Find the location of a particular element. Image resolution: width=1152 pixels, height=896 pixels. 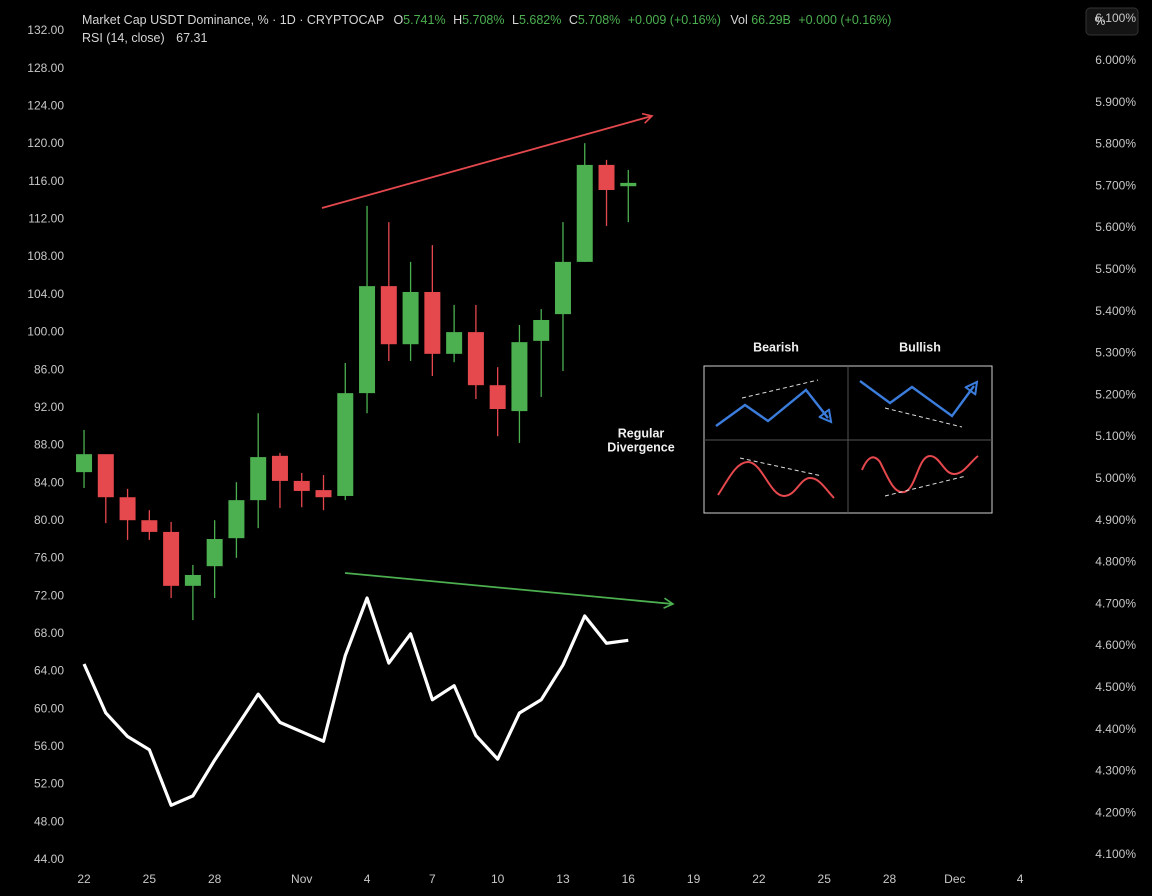

inset-title: Bullish is located at coordinates (920, 347).